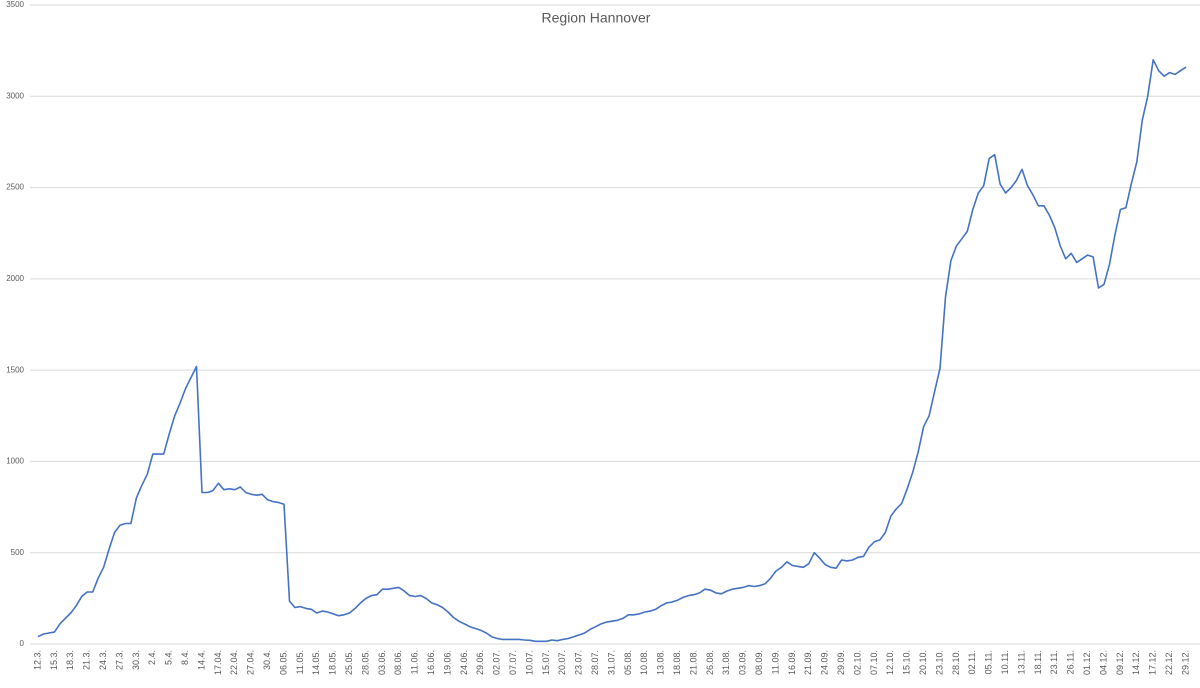 The width and height of the screenshot is (1200, 688). What do you see at coordinates (431, 662) in the screenshot?
I see `x-tick-label: 16.06.` at bounding box center [431, 662].